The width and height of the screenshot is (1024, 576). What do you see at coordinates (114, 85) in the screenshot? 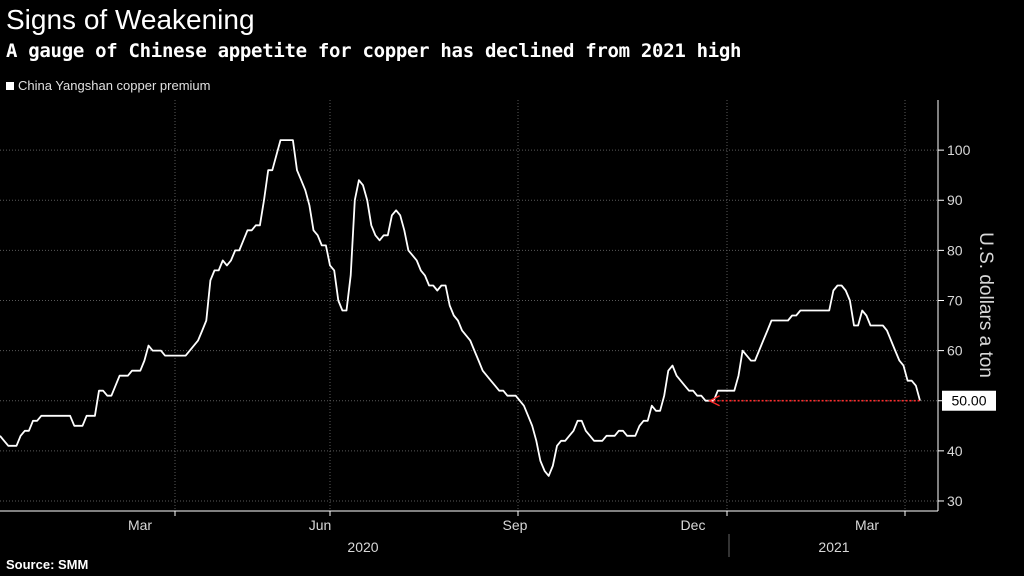
I see `legend-label: China Yangshan copper premium` at bounding box center [114, 85].